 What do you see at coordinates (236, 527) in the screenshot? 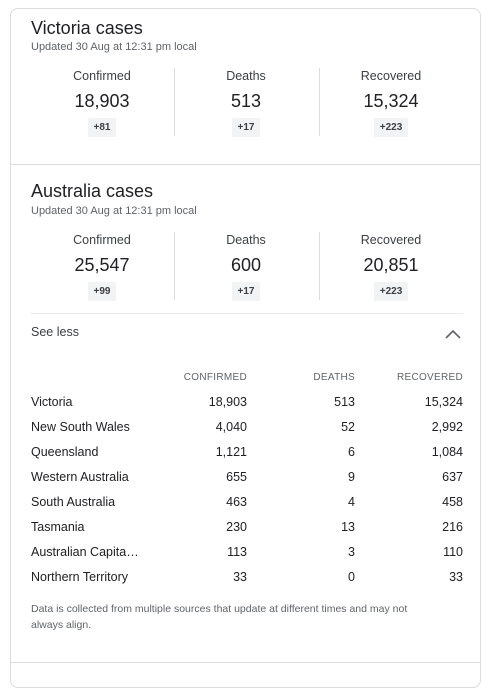
I see `cell-confirmed: 230` at bounding box center [236, 527].